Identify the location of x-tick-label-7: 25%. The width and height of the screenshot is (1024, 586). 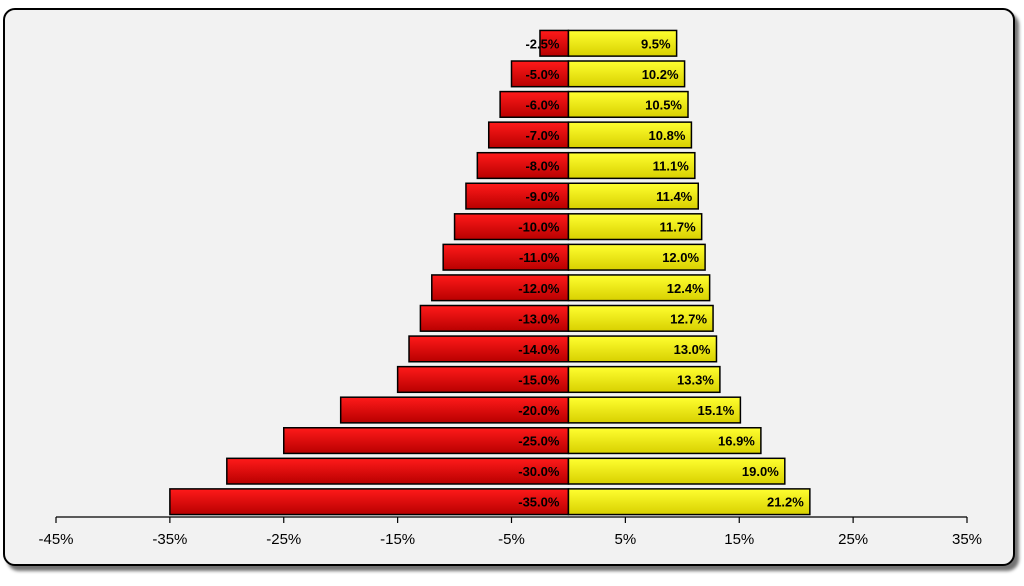
(853, 539).